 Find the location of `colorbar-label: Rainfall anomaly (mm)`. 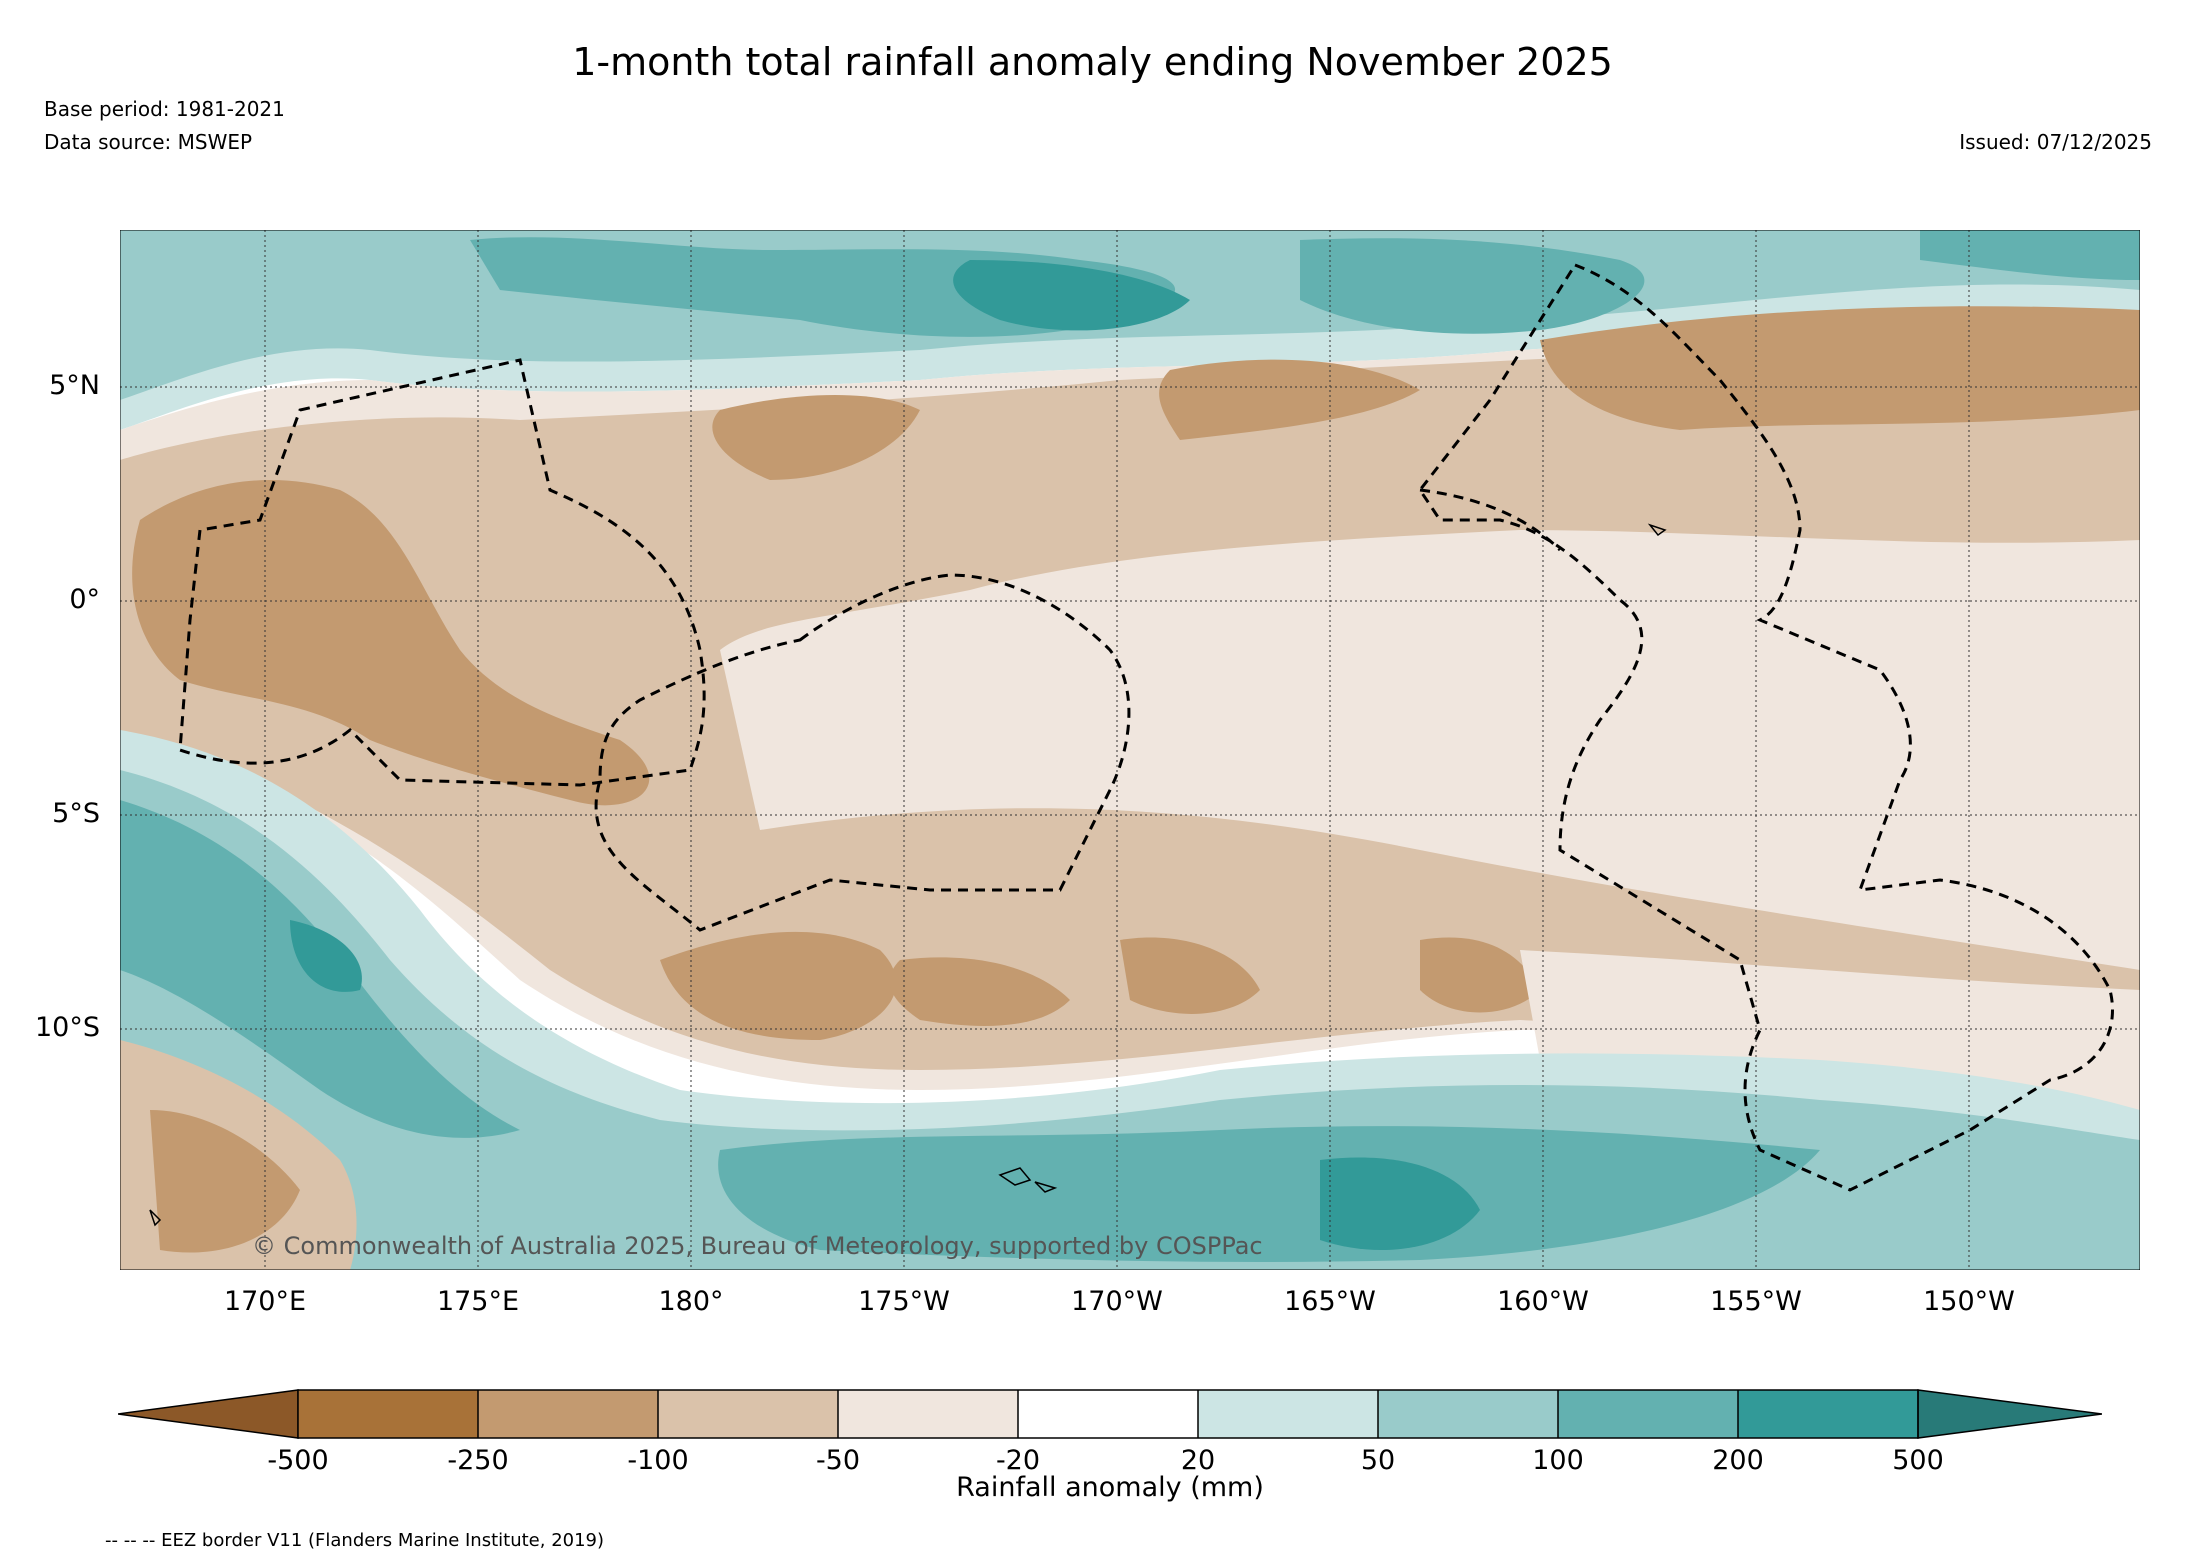

colorbar-label: Rainfall anomaly (mm) is located at coordinates (1110, 1487).